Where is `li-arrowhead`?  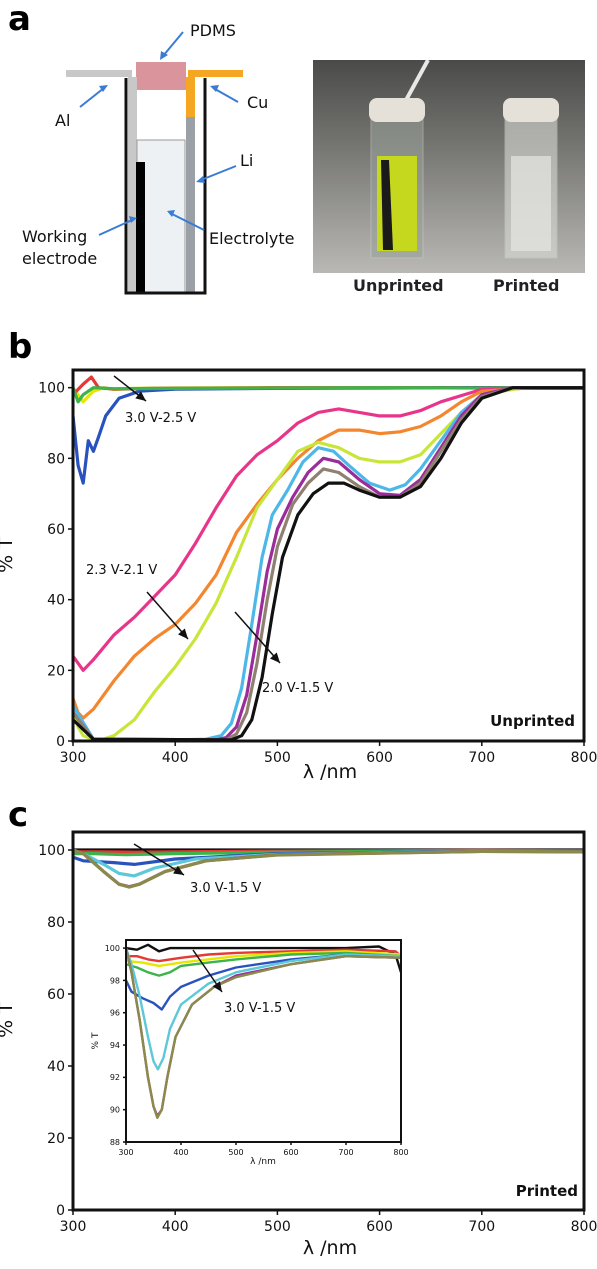 li-arrowhead is located at coordinates (200, 179).